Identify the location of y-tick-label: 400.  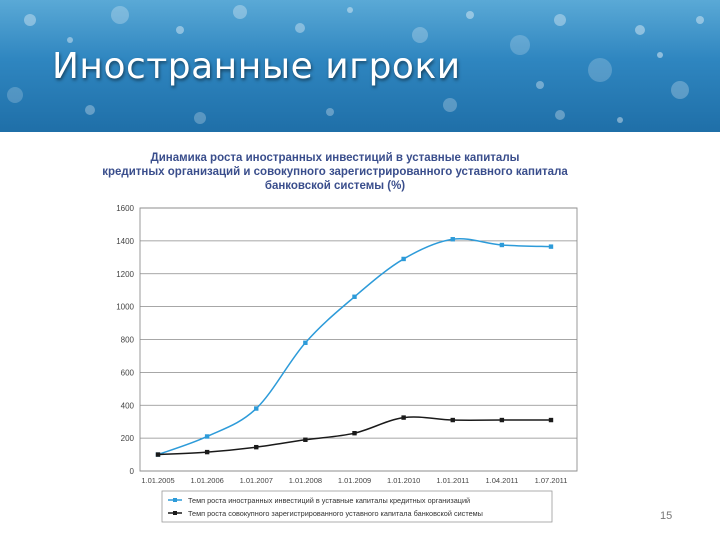
(128, 405).